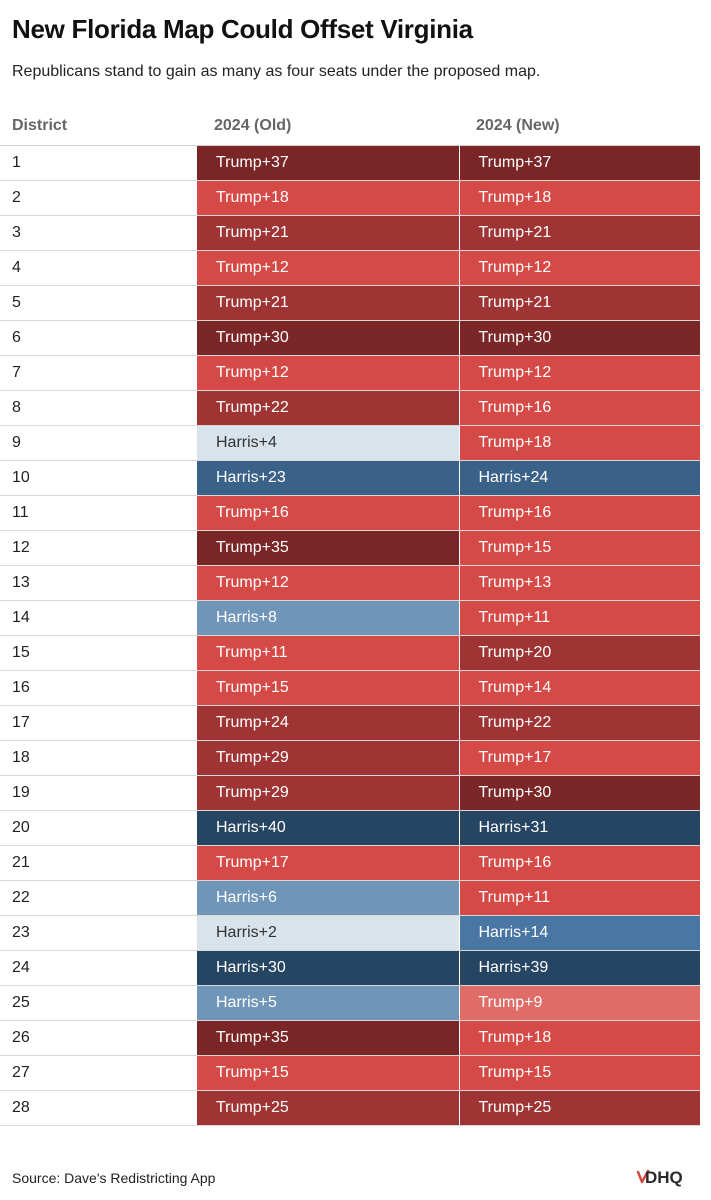 Image resolution: width=711 pixels, height=1200 pixels. Describe the element at coordinates (98, 126) in the screenshot. I see `column-header-district: District` at that location.